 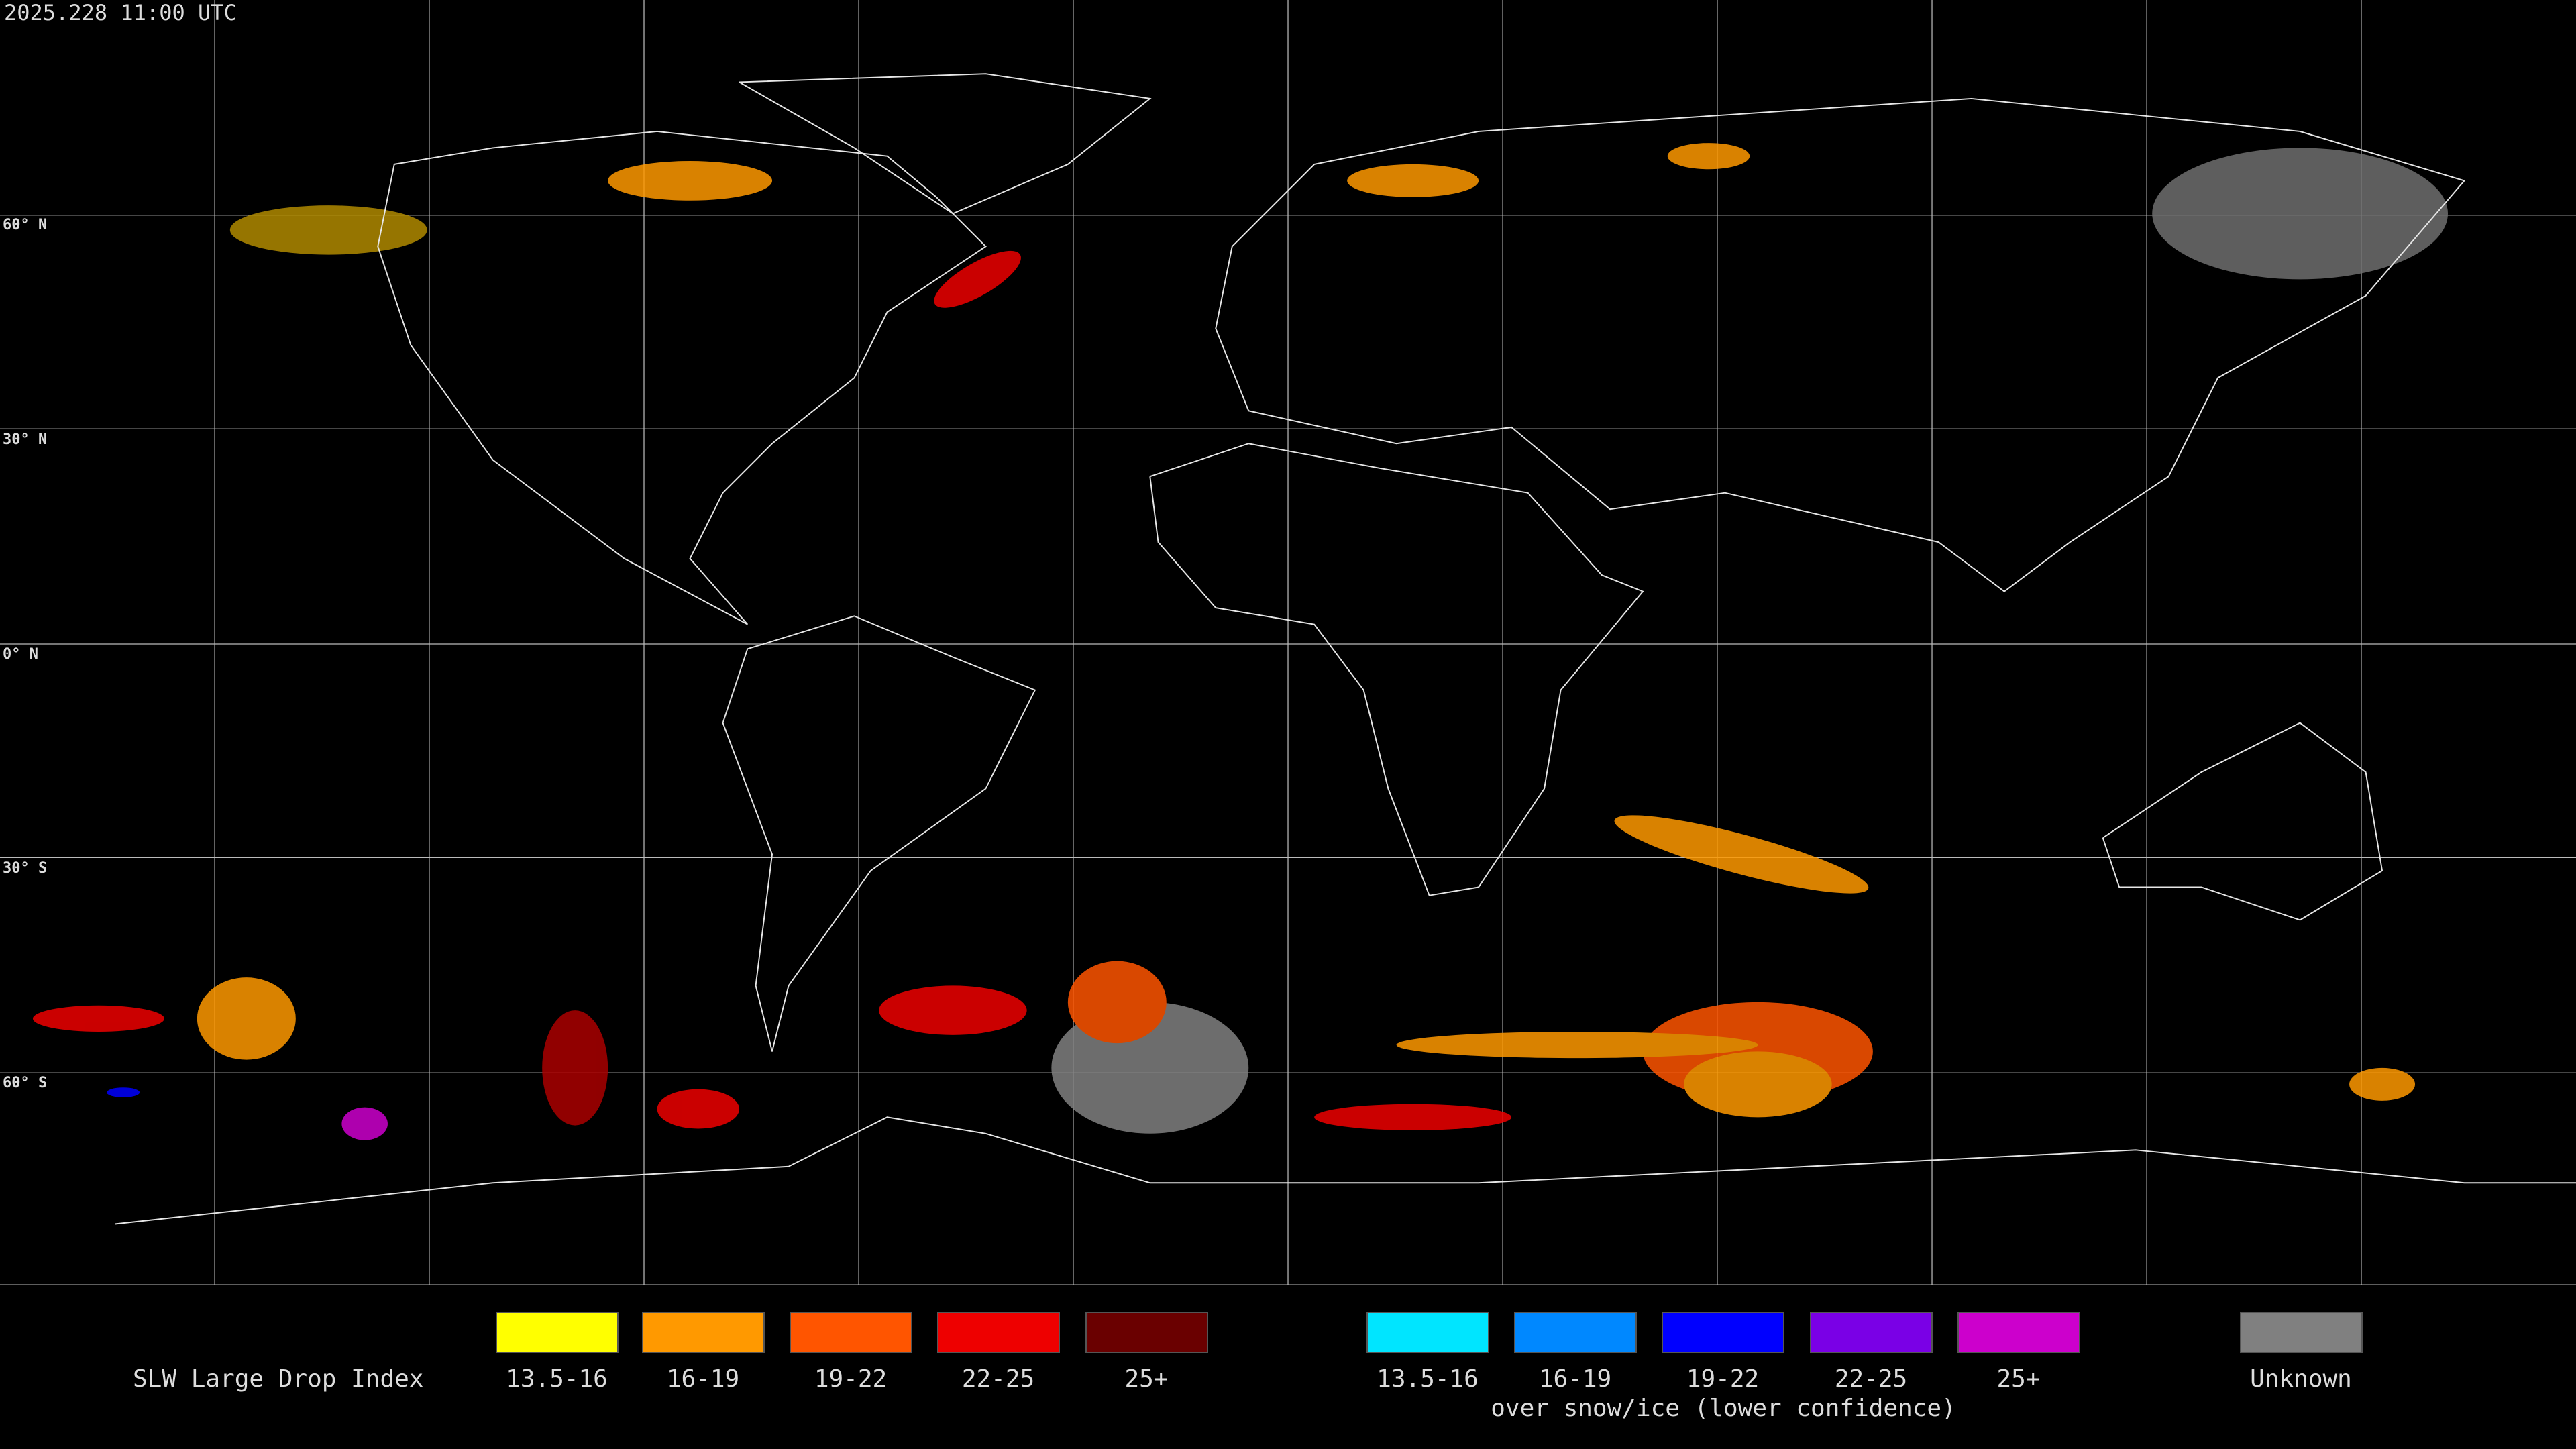 I want to click on latitude-label: 60° N, so click(x=25, y=225).